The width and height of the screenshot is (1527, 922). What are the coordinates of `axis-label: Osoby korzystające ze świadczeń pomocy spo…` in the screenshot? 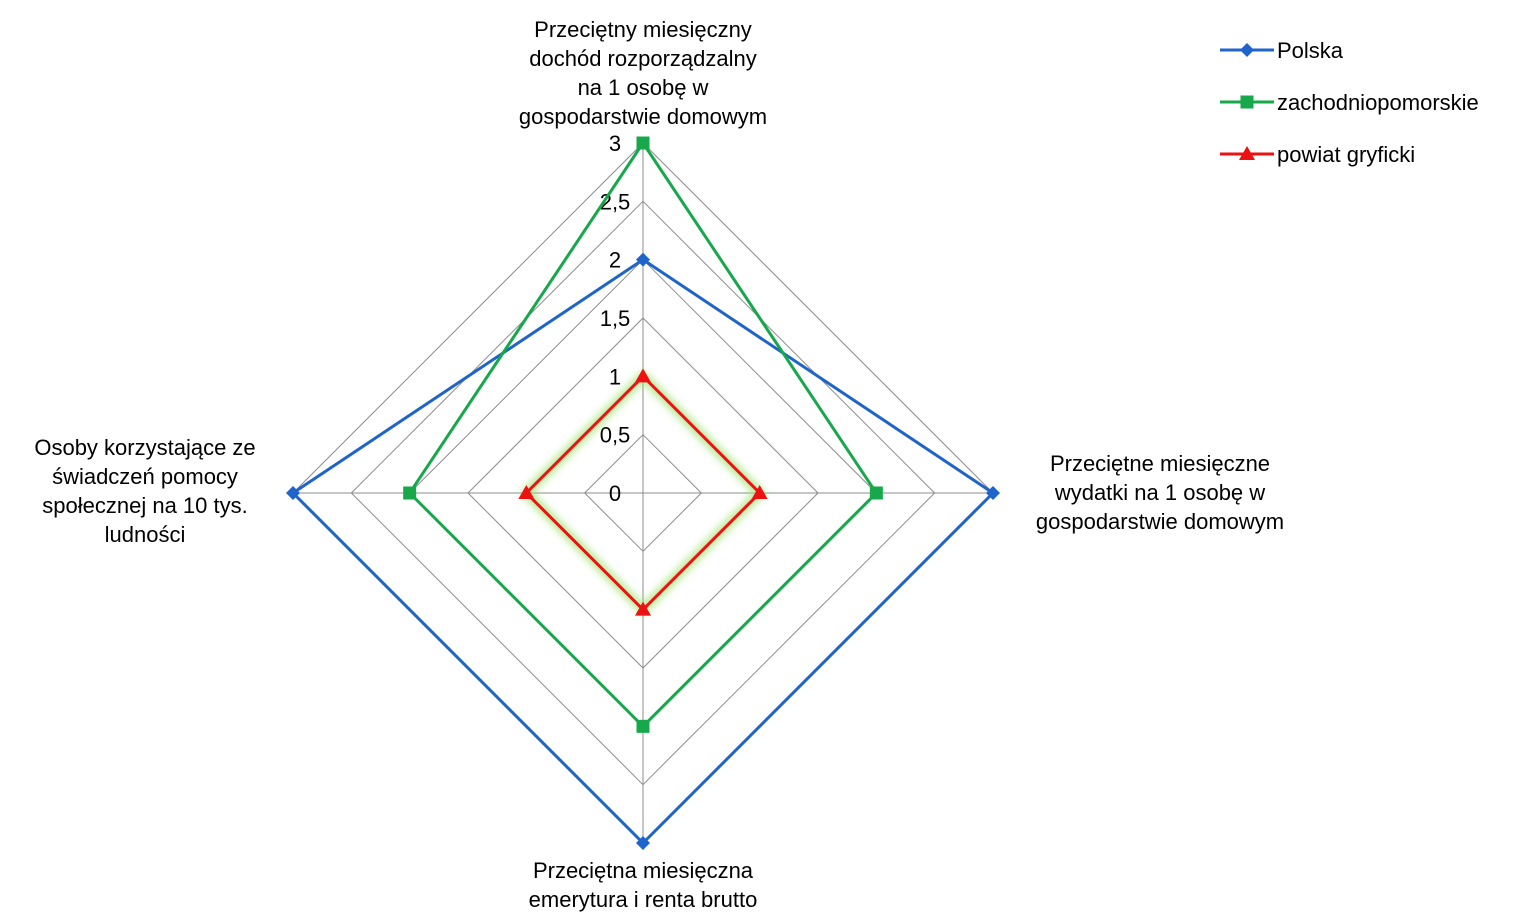 It's located at (144, 491).